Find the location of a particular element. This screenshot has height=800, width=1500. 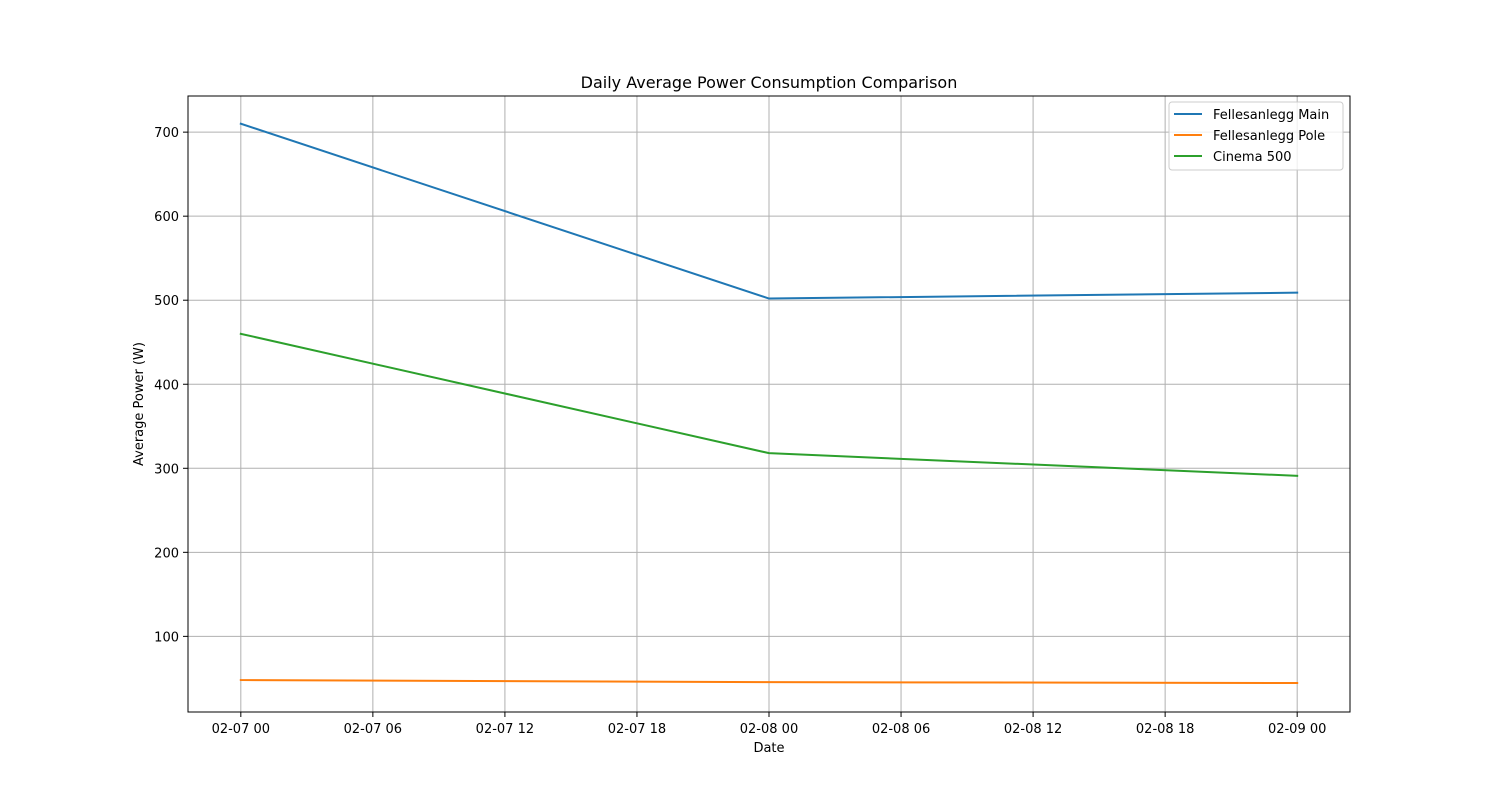

y-tick-label: 700 is located at coordinates (166, 133).